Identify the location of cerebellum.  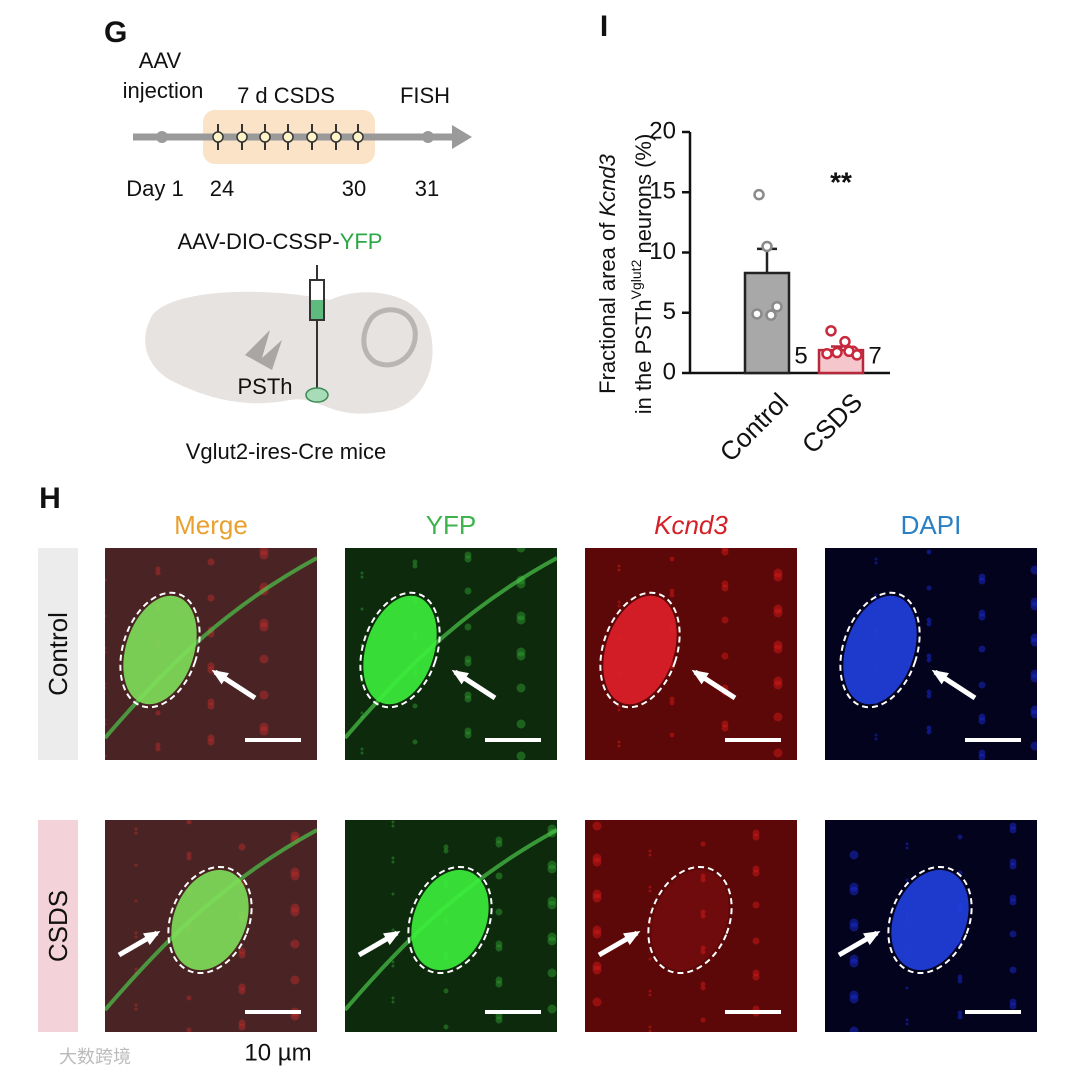
(389, 337).